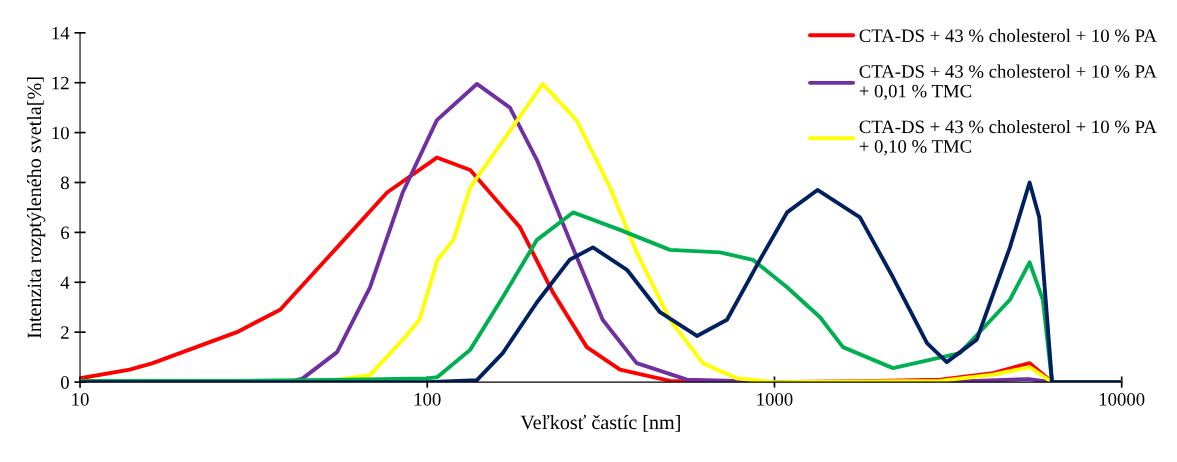  Describe the element at coordinates (1008, 137) in the screenshot. I see `legend-label: CTA-DS + 43 % cholesterol + 10 % PA + 0,10 % TMC` at that location.